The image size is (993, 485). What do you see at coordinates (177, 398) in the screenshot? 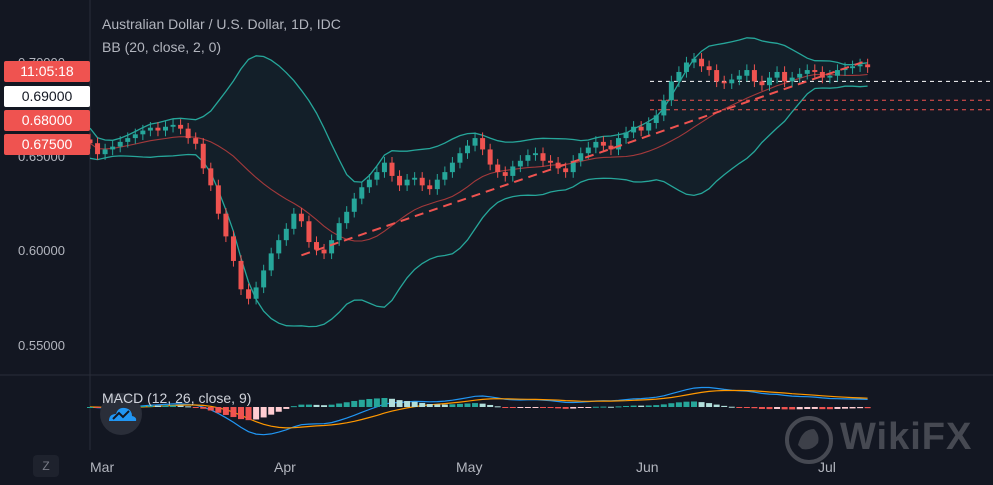
I see `macd-legend: MACD (12, 26, close, 9)` at bounding box center [177, 398].